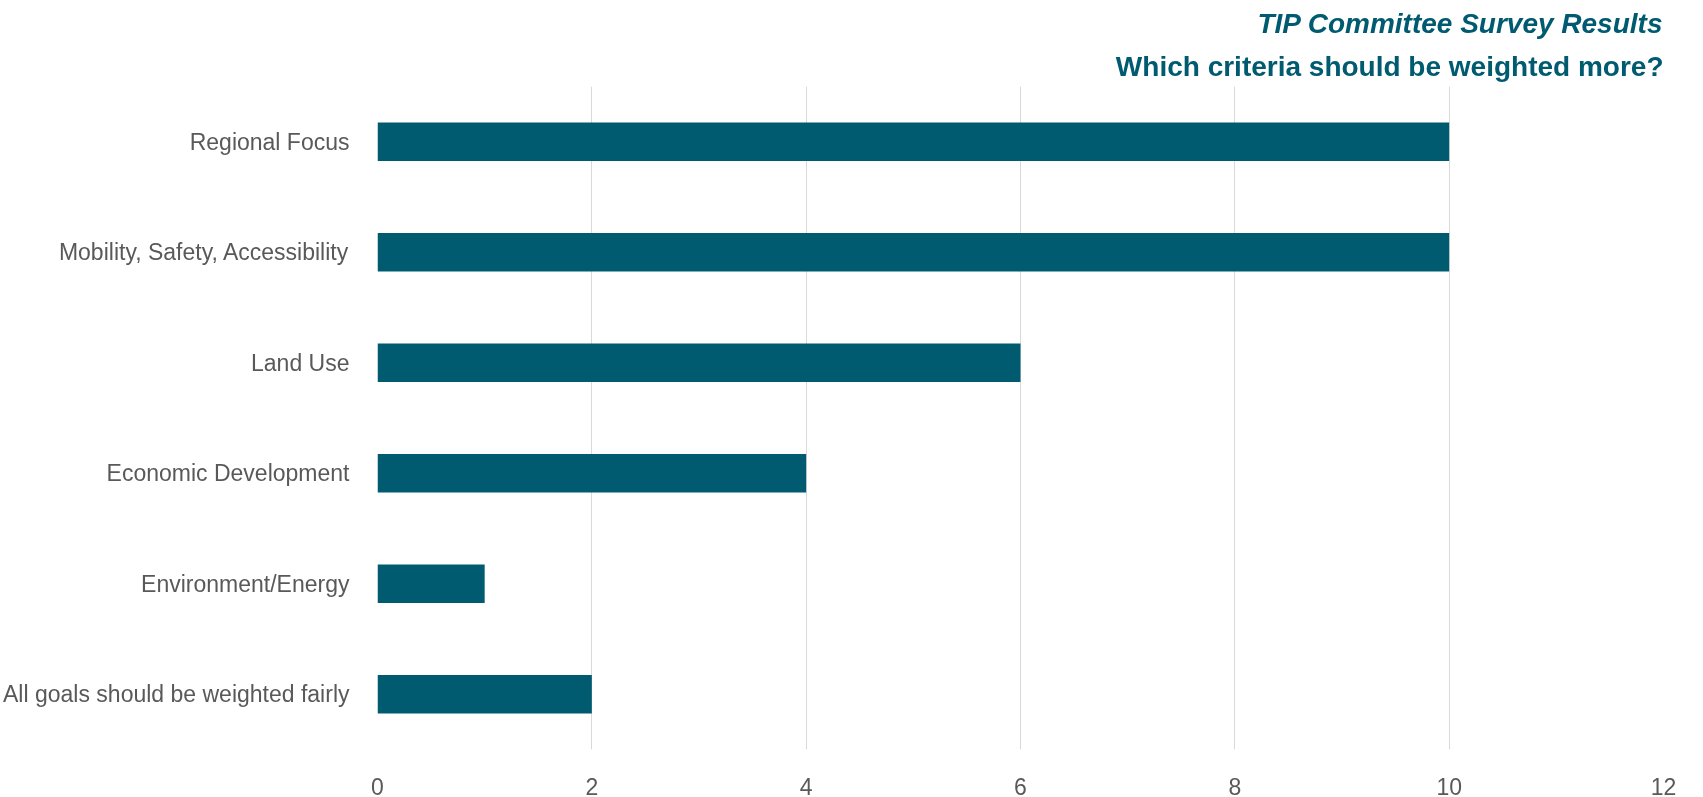 The width and height of the screenshot is (1703, 797). What do you see at coordinates (1235, 785) in the screenshot?
I see `x-tick-label: 8` at bounding box center [1235, 785].